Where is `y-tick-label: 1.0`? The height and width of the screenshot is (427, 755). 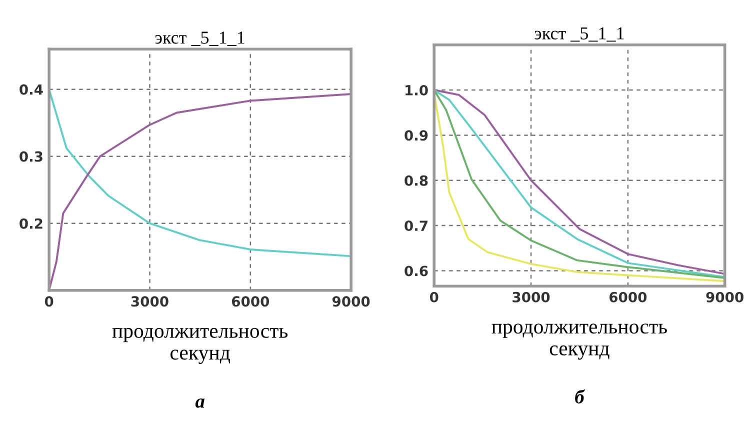
y-tick-label: 1.0 is located at coordinates (417, 90).